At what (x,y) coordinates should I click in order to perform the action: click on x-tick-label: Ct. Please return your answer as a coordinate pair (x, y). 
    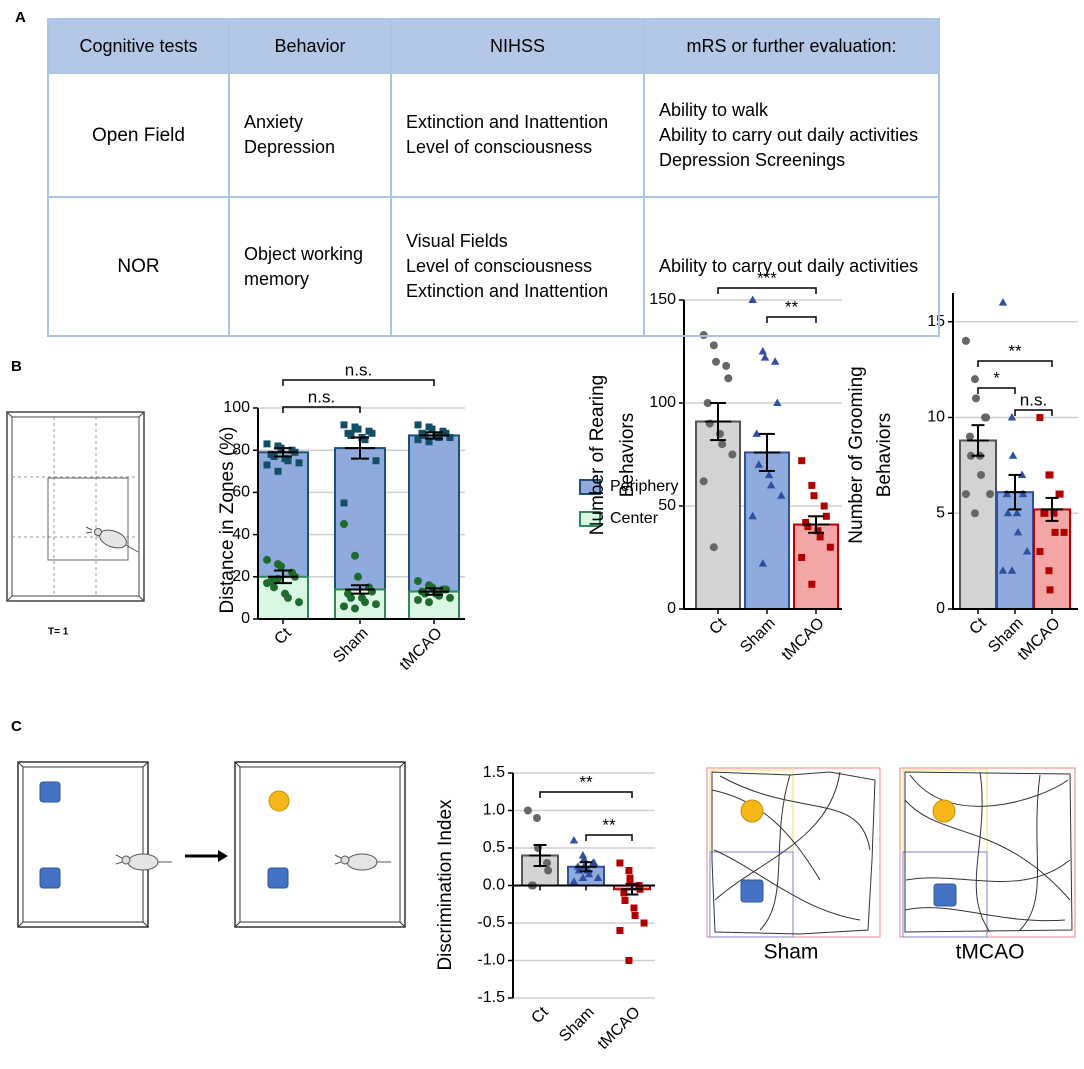
    Looking at the image, I should click on (978, 626).